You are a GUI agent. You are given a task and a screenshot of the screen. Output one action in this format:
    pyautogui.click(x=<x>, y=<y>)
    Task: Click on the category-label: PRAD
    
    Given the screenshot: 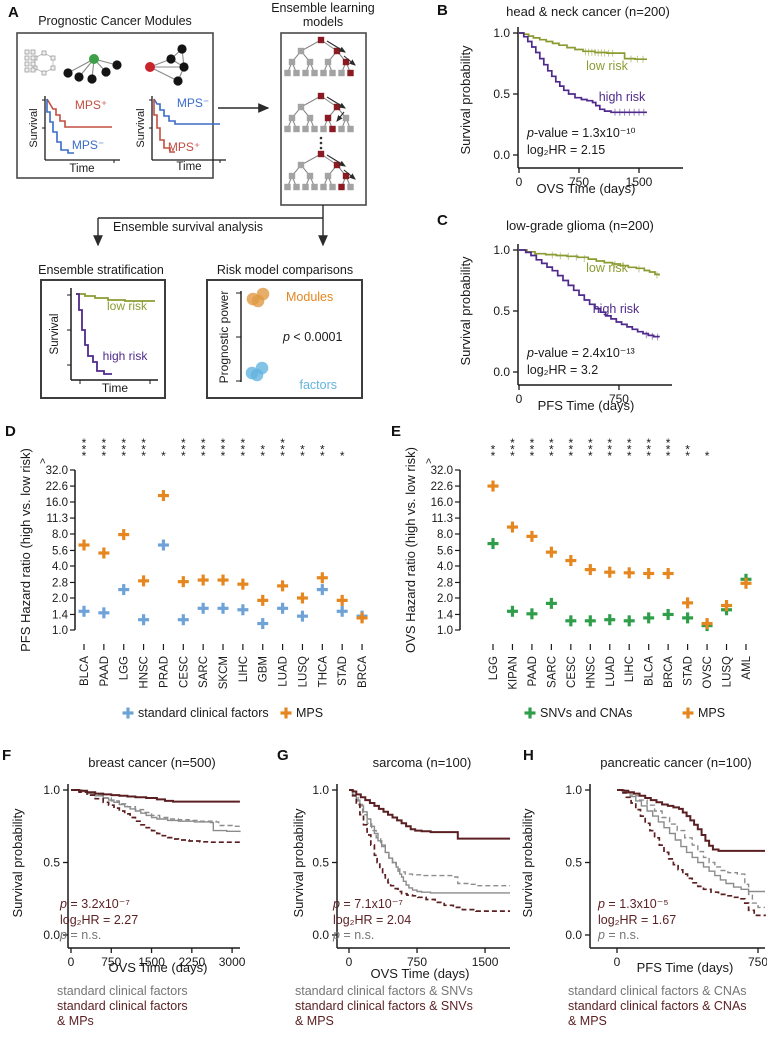 What is the action you would take?
    pyautogui.click(x=164, y=672)
    